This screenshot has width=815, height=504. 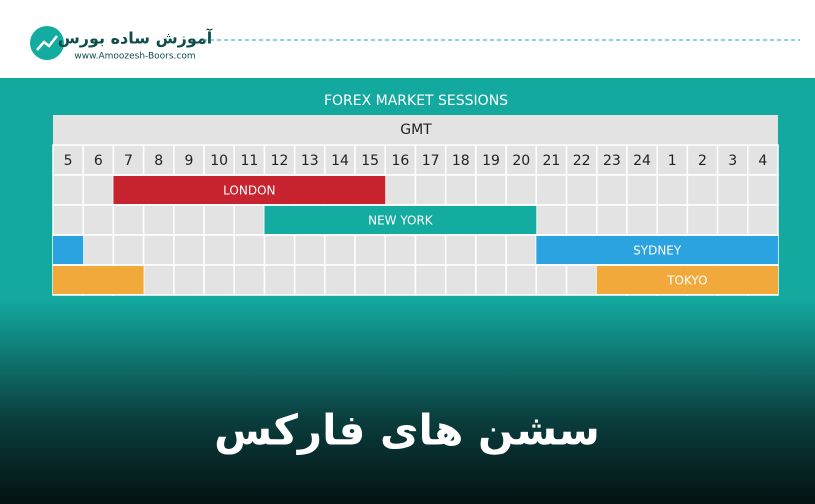 What do you see at coordinates (68, 161) in the screenshot?
I see `hour-label: 5` at bounding box center [68, 161].